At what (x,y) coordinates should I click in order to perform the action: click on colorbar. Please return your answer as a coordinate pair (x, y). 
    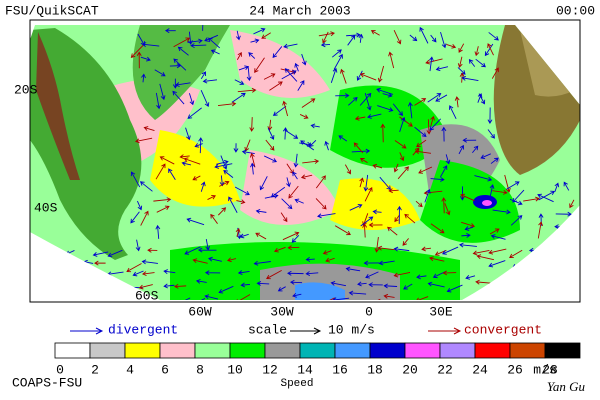
    Looking at the image, I should click on (317, 350).